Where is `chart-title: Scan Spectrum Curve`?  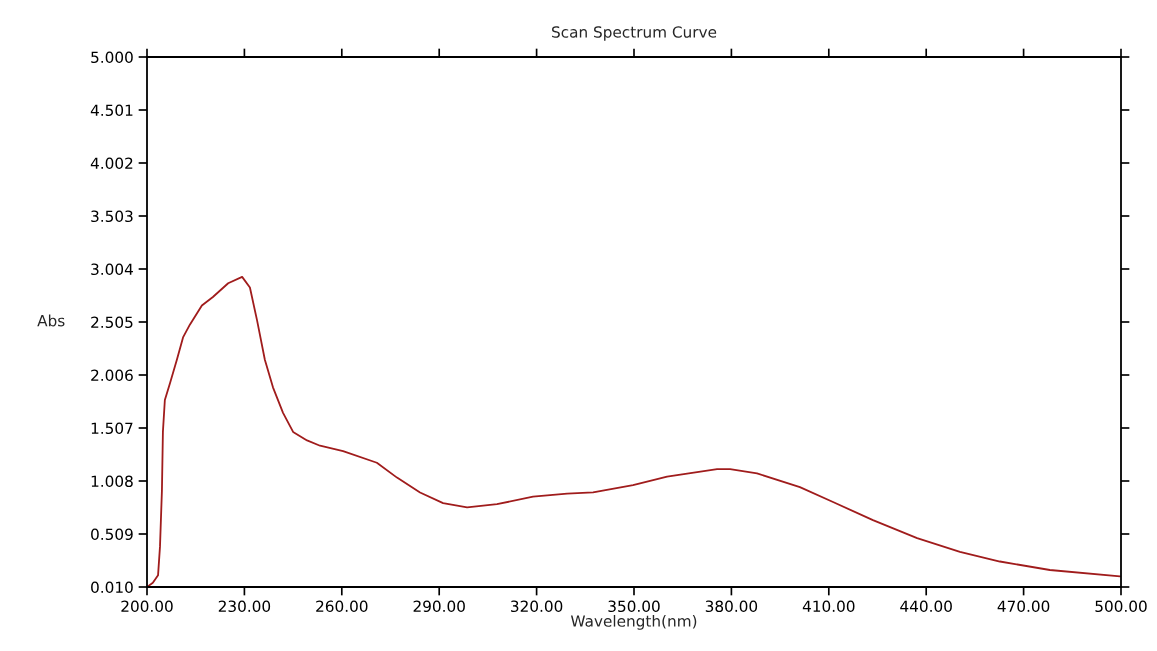 chart-title: Scan Spectrum Curve is located at coordinates (634, 33).